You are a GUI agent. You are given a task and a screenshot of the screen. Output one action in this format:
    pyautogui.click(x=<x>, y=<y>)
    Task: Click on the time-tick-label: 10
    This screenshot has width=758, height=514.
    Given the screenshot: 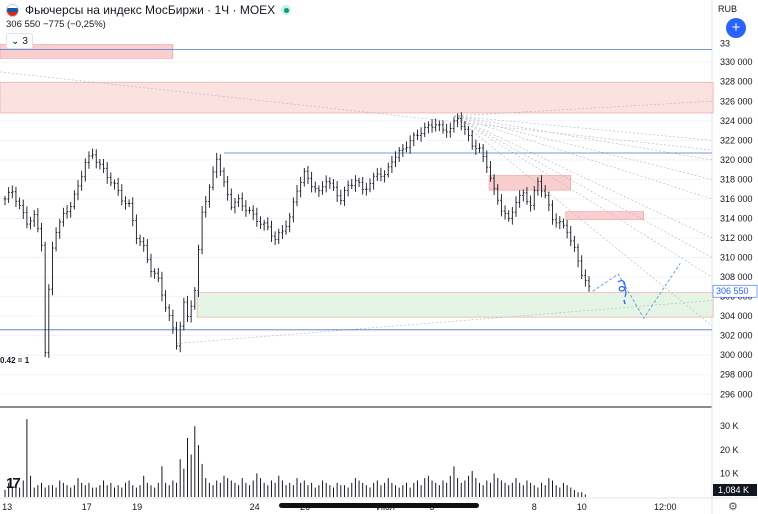 What is the action you would take?
    pyautogui.click(x=582, y=507)
    